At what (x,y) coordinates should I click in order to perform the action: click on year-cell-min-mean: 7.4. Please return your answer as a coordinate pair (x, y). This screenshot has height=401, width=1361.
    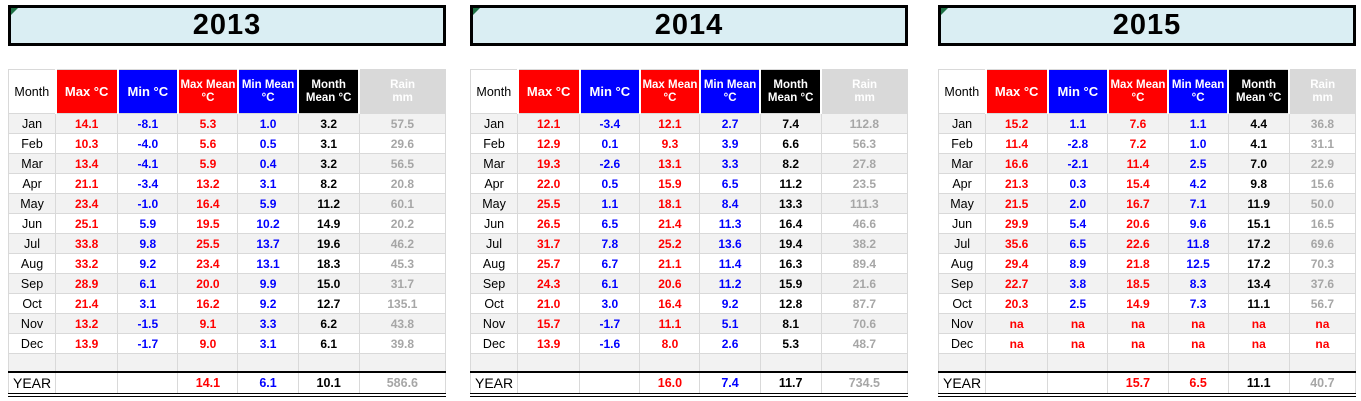
    Looking at the image, I should click on (730, 383).